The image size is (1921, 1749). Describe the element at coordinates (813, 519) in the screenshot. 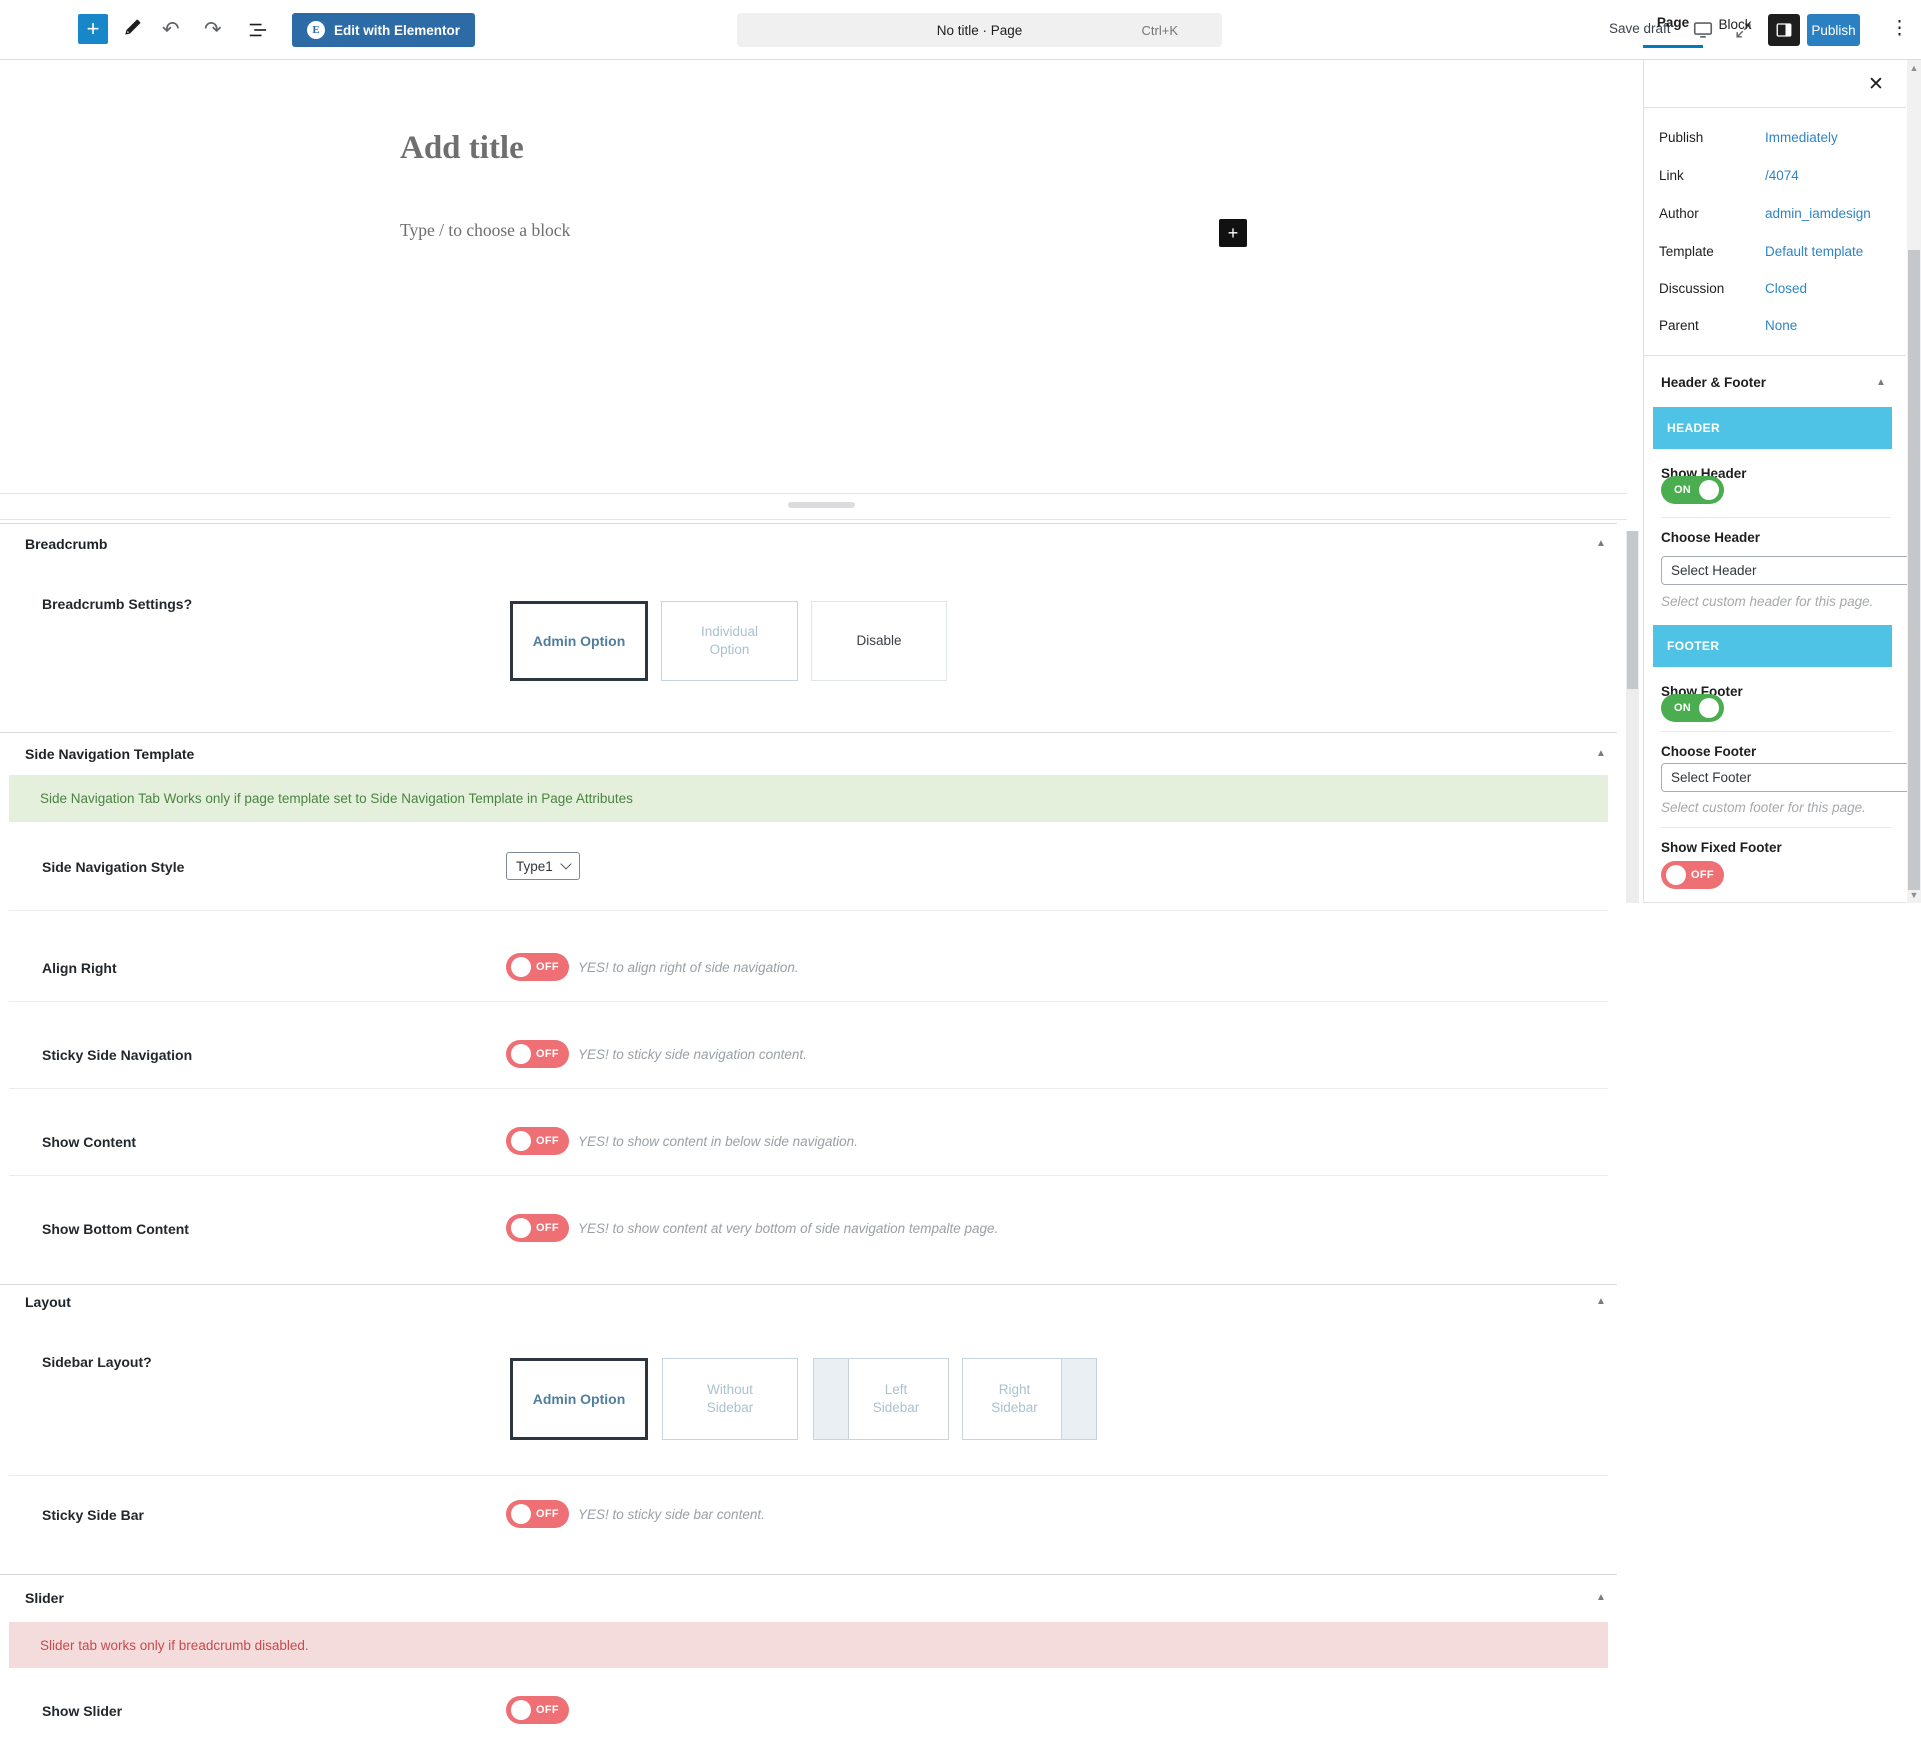

I see `divider` at that location.